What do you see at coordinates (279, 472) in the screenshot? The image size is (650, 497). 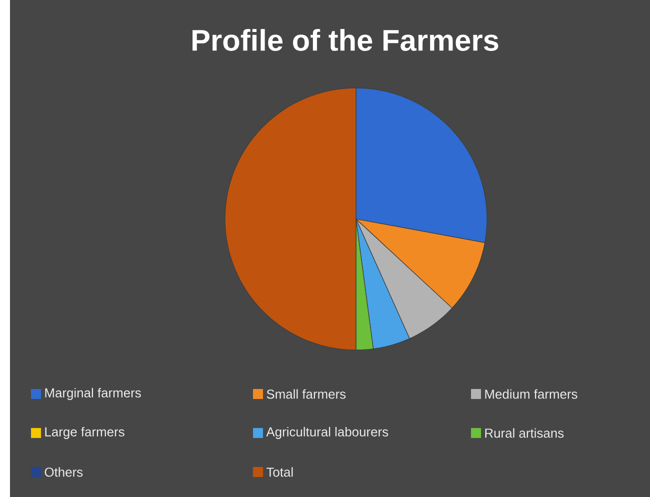 I see `legend-label: Total` at bounding box center [279, 472].